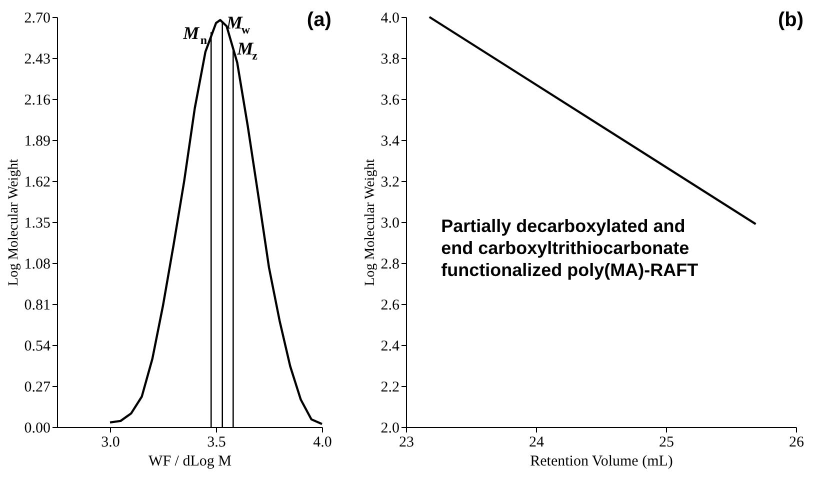 The image size is (827, 486). I want to click on x-tick-label: 26, so click(796, 442).